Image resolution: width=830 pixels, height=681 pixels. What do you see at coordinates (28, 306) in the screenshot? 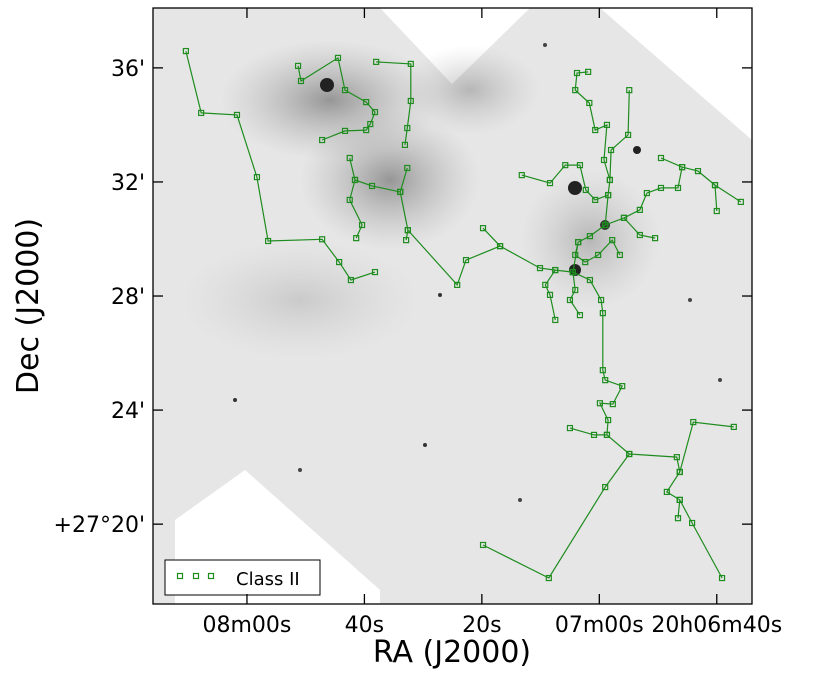
I see `y-axis-label: Dec (J2000)` at bounding box center [28, 306].